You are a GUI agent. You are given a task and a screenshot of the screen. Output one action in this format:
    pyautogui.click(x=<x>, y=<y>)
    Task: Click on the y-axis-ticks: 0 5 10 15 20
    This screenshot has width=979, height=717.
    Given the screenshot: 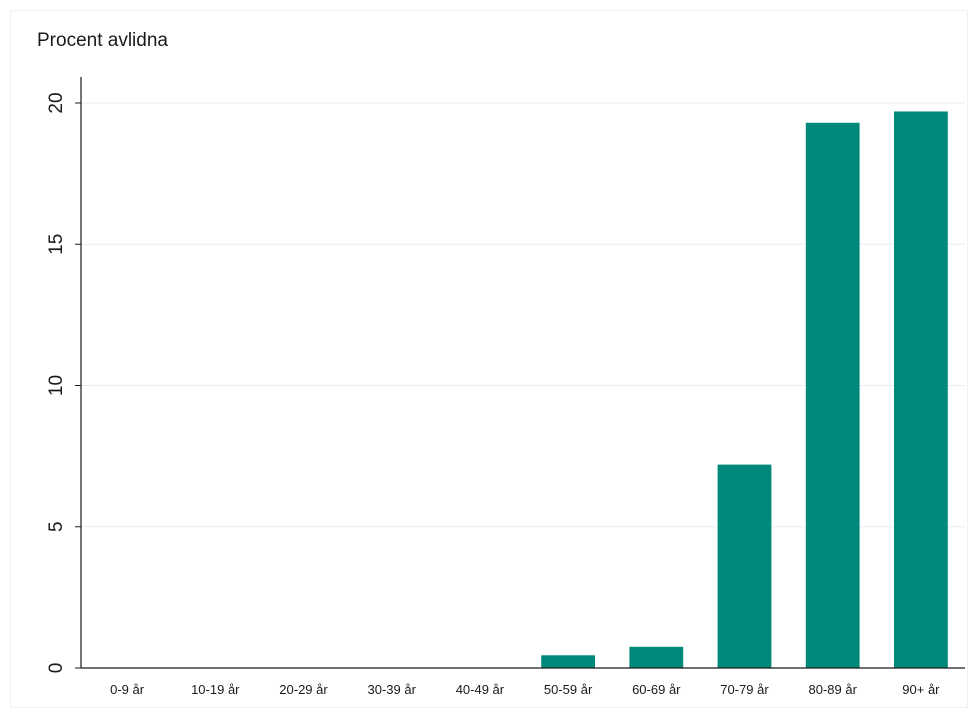 What is the action you would take?
    pyautogui.click(x=56, y=382)
    